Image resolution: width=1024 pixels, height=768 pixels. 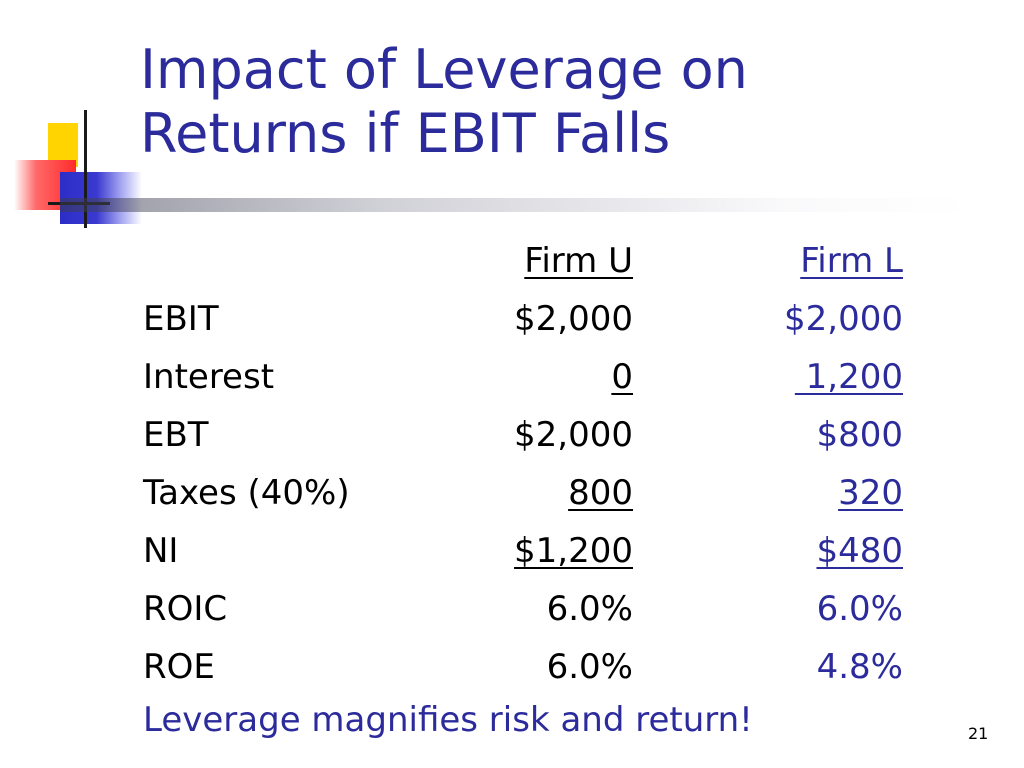 What do you see at coordinates (578, 261) in the screenshot?
I see `header-firm-u-text: Firm U` at bounding box center [578, 261].